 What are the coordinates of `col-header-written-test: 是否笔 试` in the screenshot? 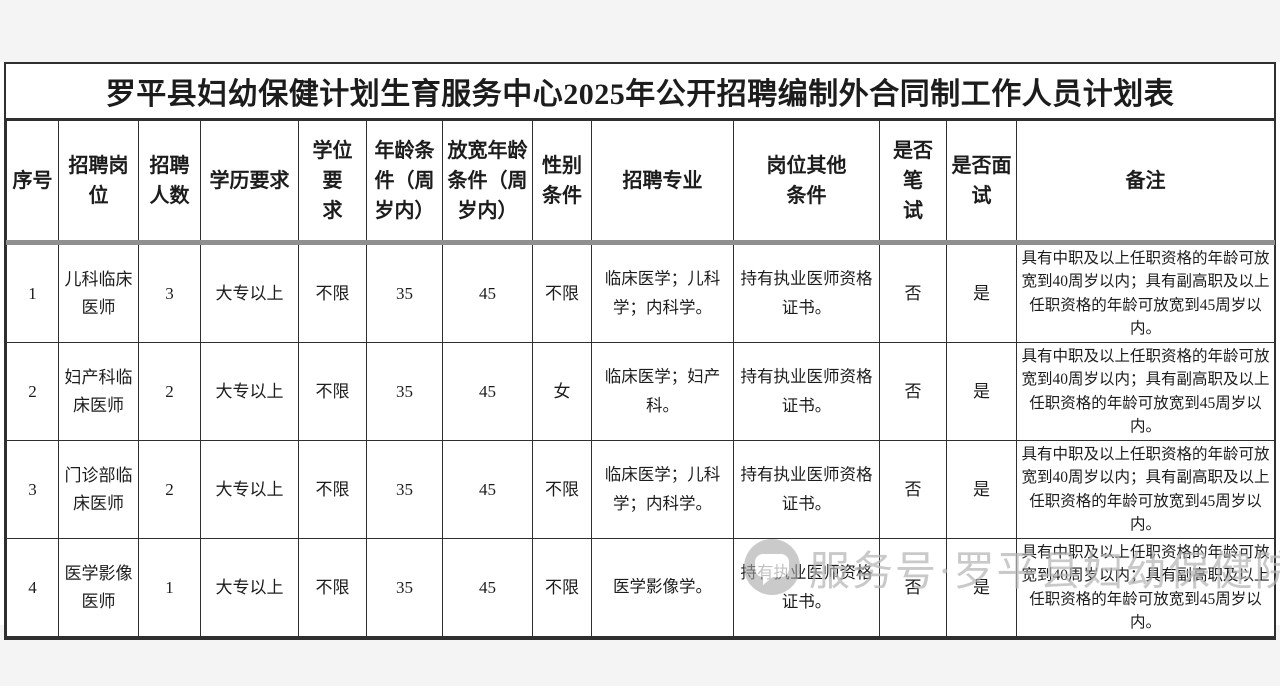 It's located at (913, 182).